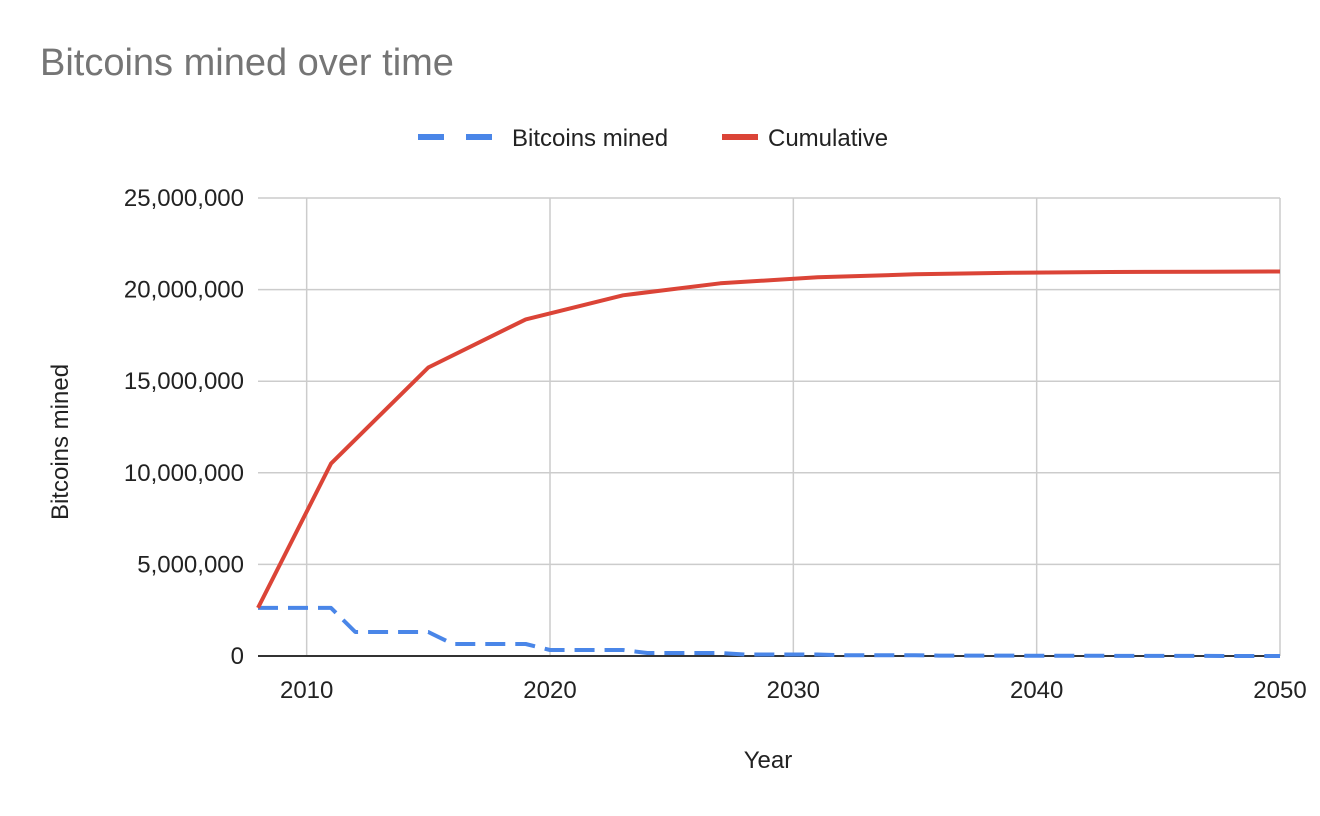  What do you see at coordinates (1036, 690) in the screenshot?
I see `x-tick-label: 2040` at bounding box center [1036, 690].